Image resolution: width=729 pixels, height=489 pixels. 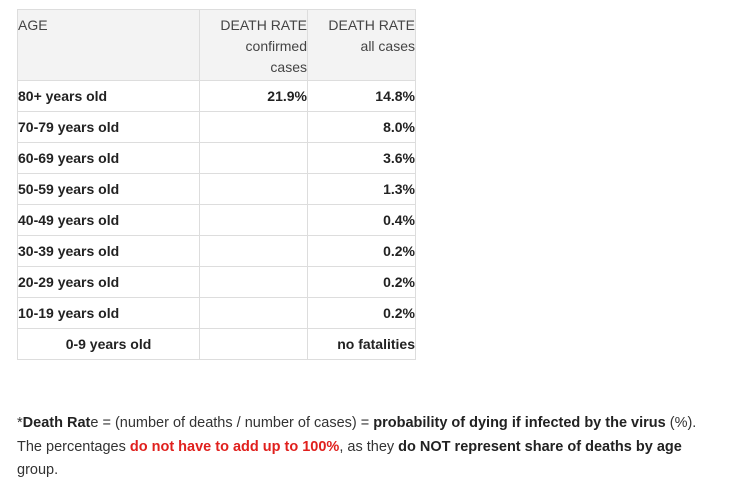 What do you see at coordinates (361, 344) in the screenshot?
I see `all-rate-cell: no fatalities` at bounding box center [361, 344].